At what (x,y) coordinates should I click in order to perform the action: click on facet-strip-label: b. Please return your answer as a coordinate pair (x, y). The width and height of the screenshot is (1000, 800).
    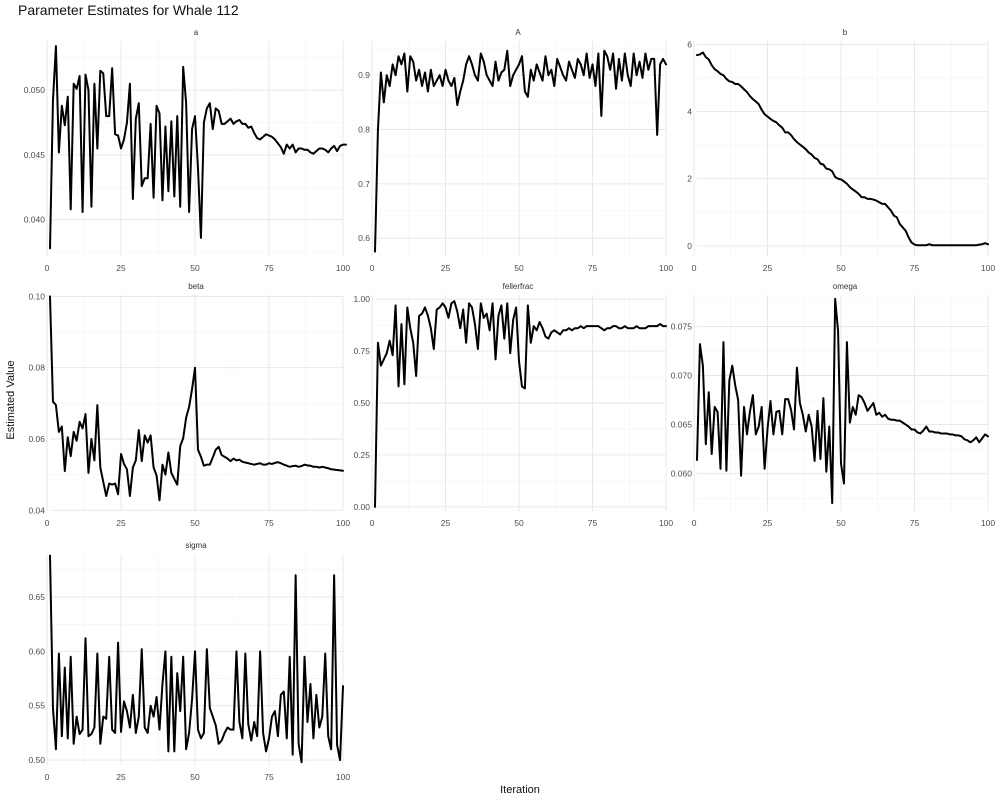
    Looking at the image, I should click on (845, 32).